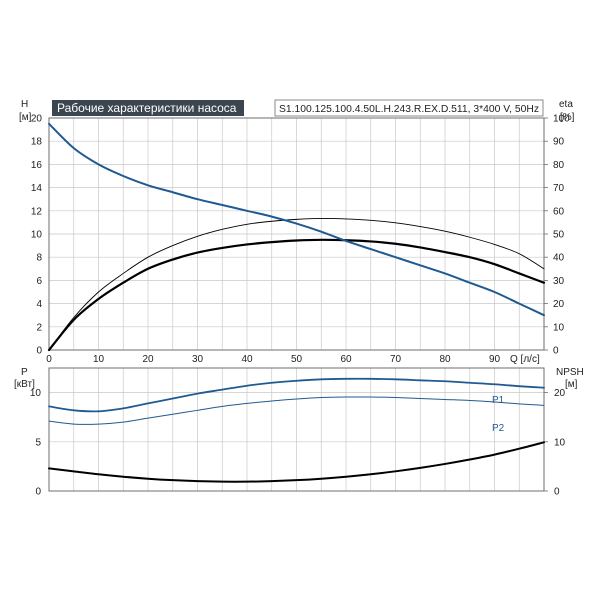  I want to click on x-ticks: 0 10 20 30 40 50 60 70 80 90, so click(273, 359).